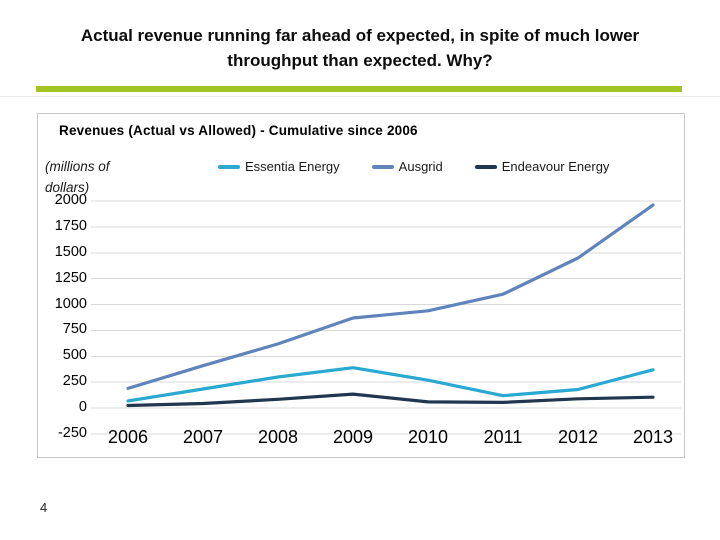 Image resolution: width=720 pixels, height=540 pixels. What do you see at coordinates (128, 437) in the screenshot?
I see `x-tick-label: 2006` at bounding box center [128, 437].